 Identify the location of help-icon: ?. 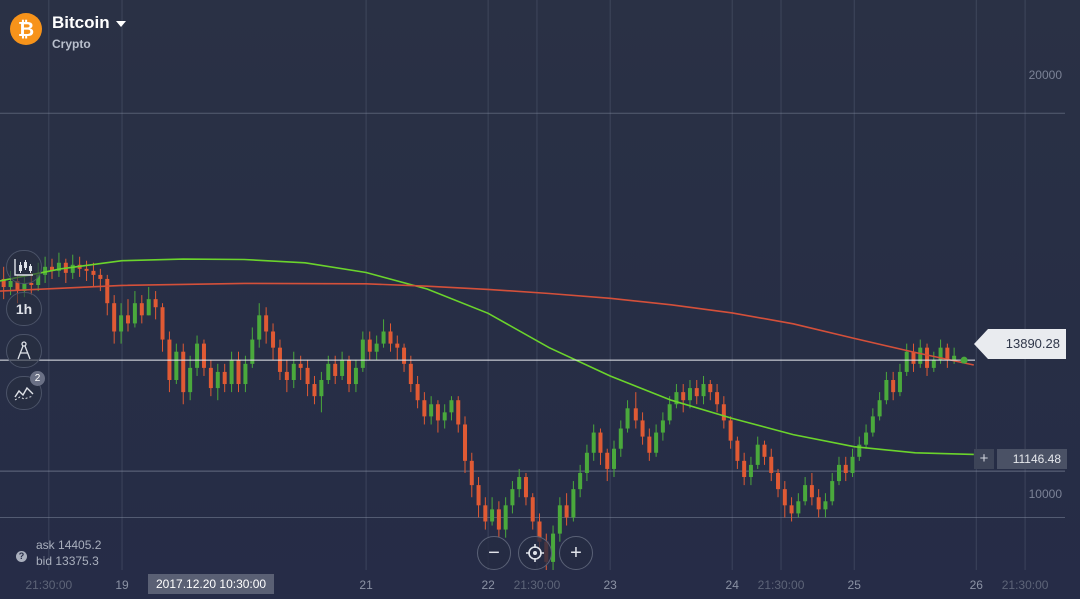
(21, 556).